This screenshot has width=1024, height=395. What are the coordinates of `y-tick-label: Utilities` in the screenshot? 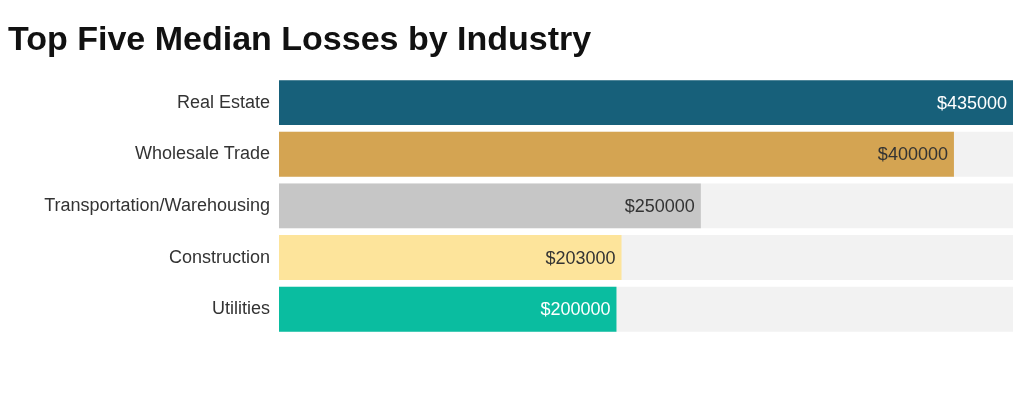 It's located at (240, 308).